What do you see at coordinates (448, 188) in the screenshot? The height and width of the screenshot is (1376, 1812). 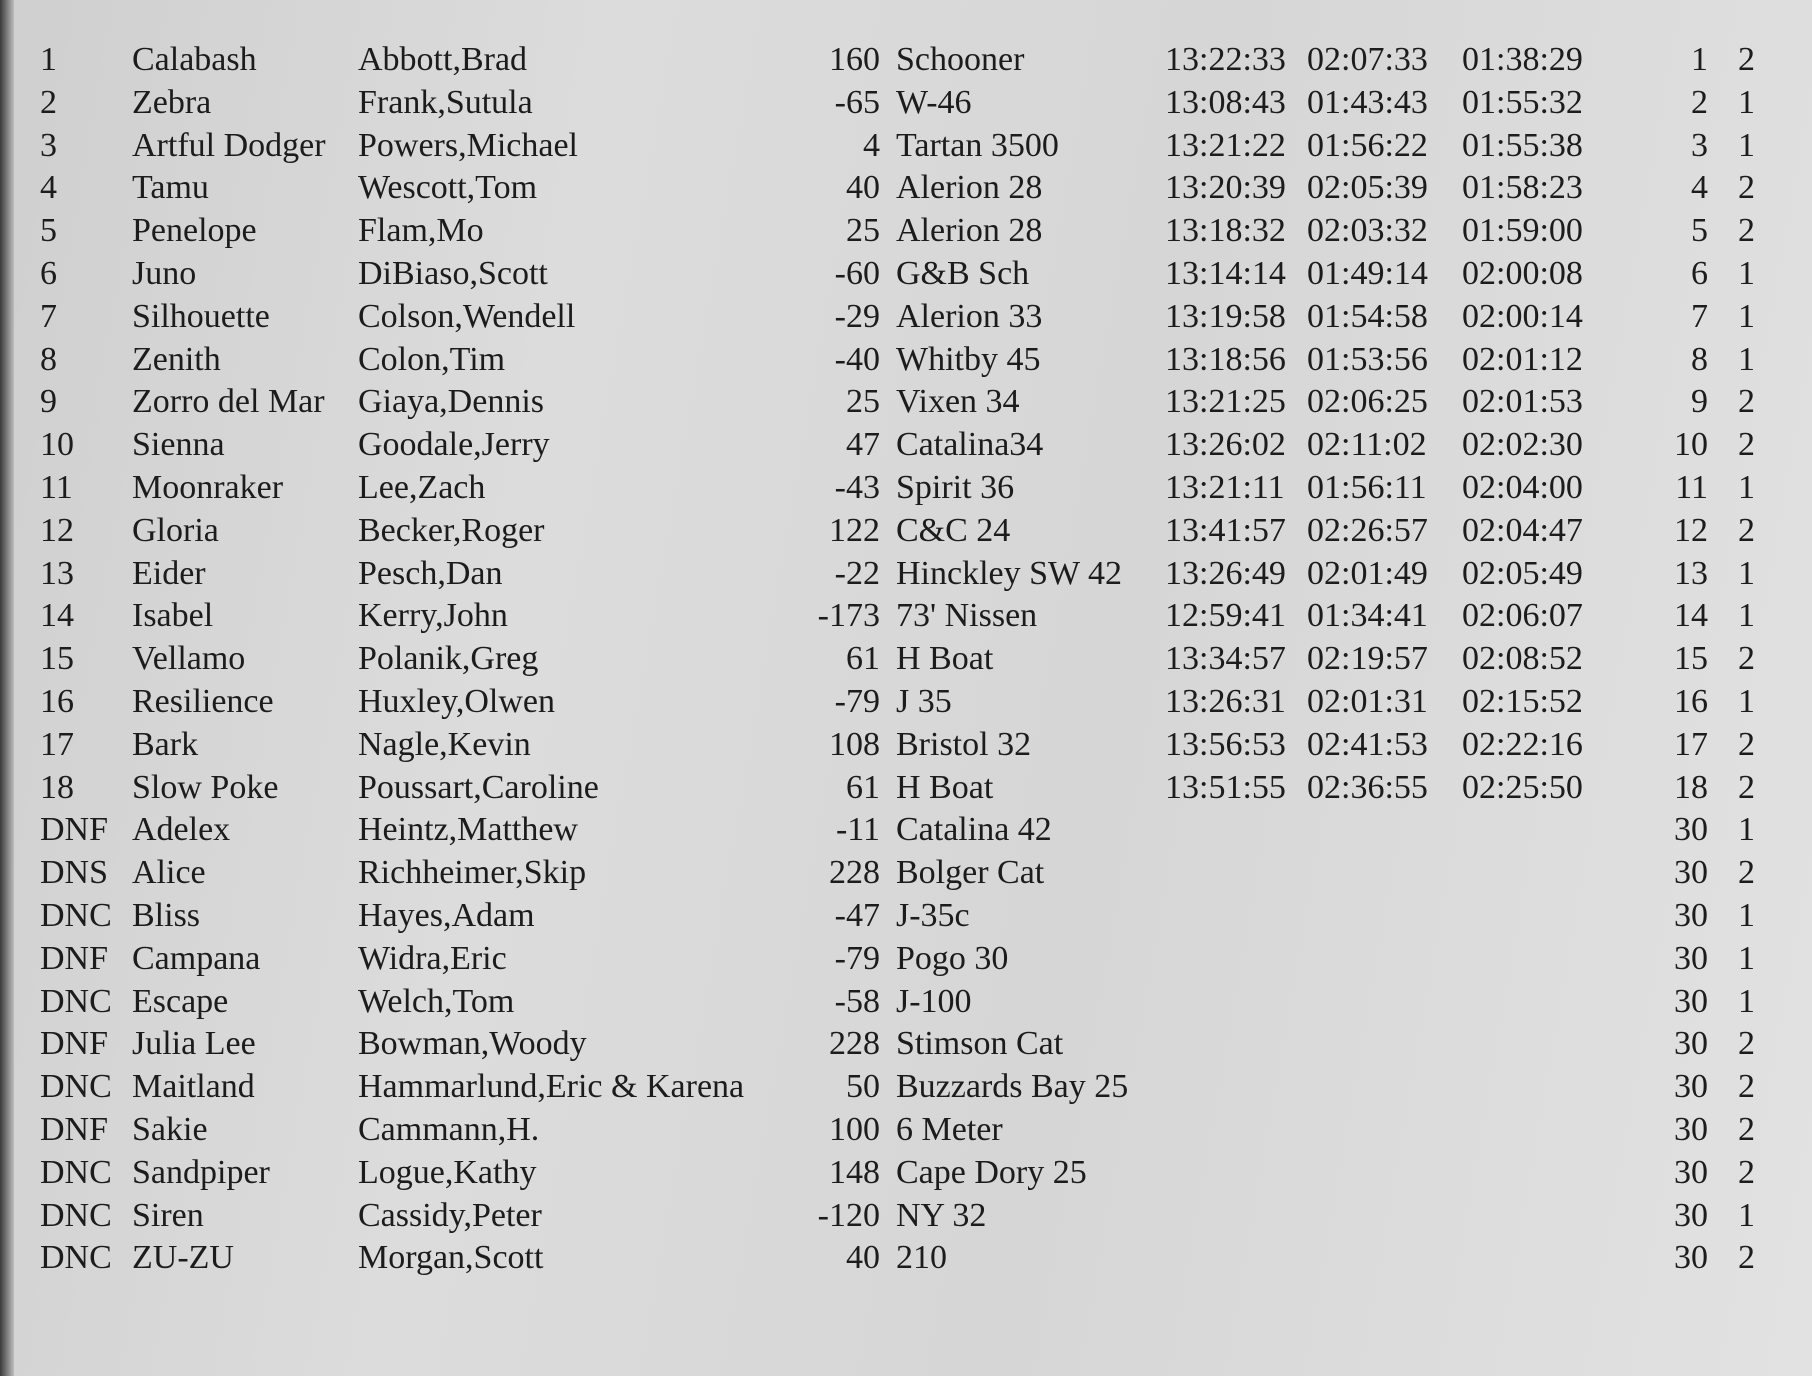 I see `skipper-cell: Wescott,Tom` at bounding box center [448, 188].